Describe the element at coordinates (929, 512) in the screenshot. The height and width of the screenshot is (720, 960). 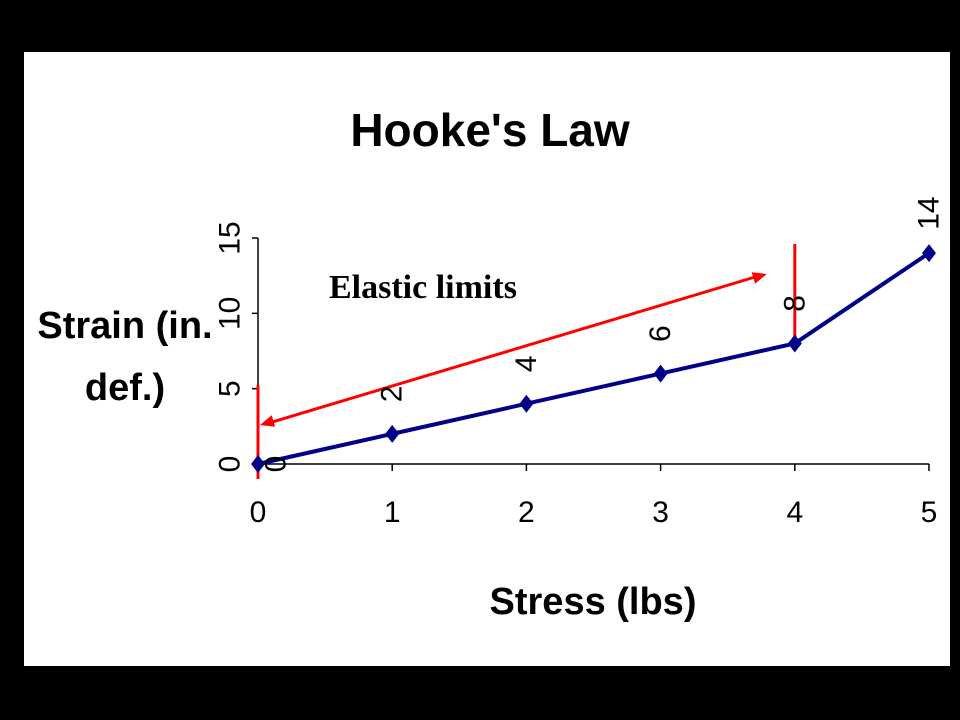
I see `x-tick-label: 5` at that location.